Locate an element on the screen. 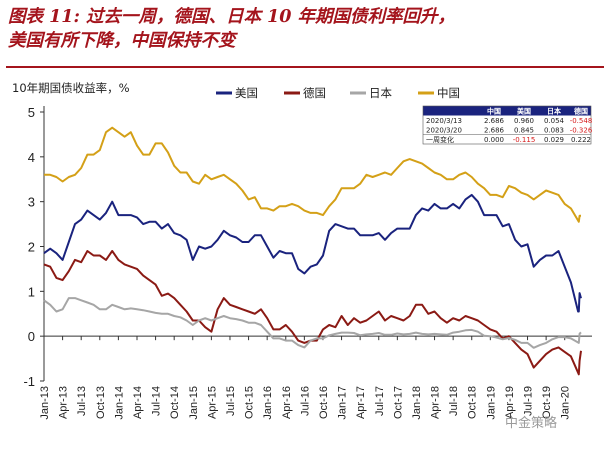 The height and width of the screenshot is (449, 610). data-table-cell: 0.845 is located at coordinates (524, 131).